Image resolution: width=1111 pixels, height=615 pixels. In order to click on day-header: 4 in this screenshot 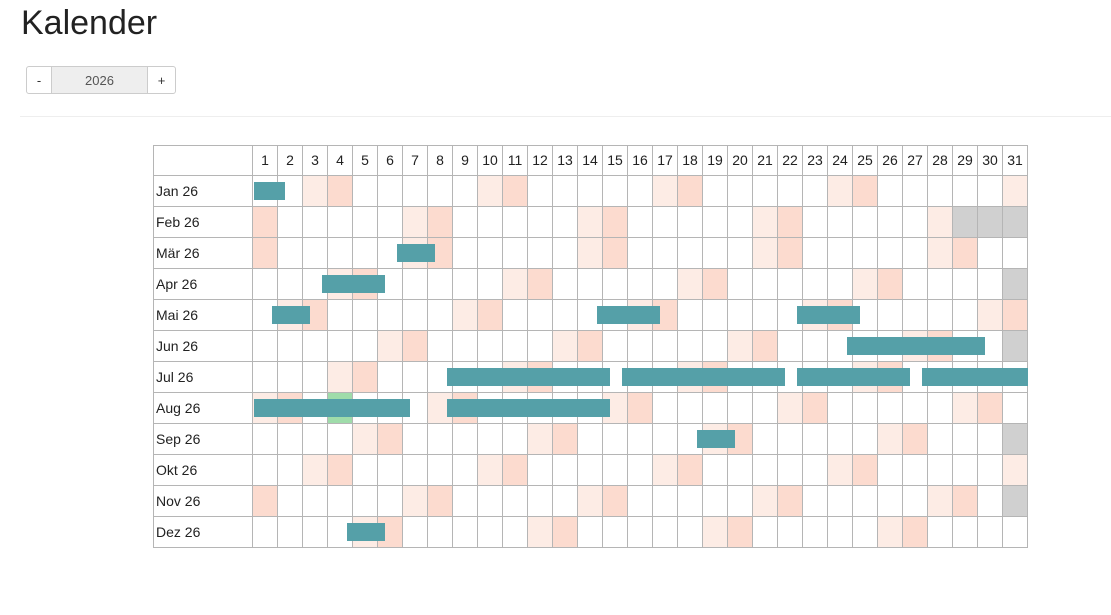, I will do `click(340, 160)`.